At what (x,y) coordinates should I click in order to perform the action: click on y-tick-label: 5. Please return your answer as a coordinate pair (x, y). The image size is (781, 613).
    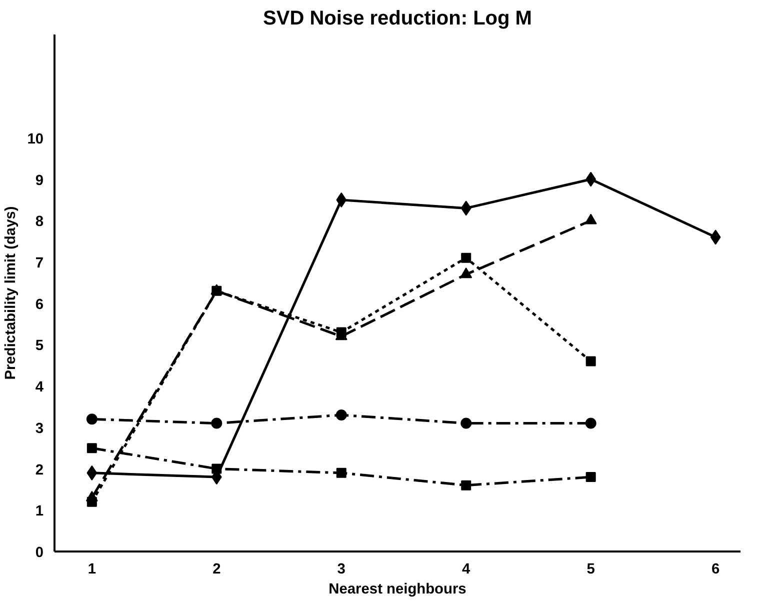
    Looking at the image, I should click on (39, 346).